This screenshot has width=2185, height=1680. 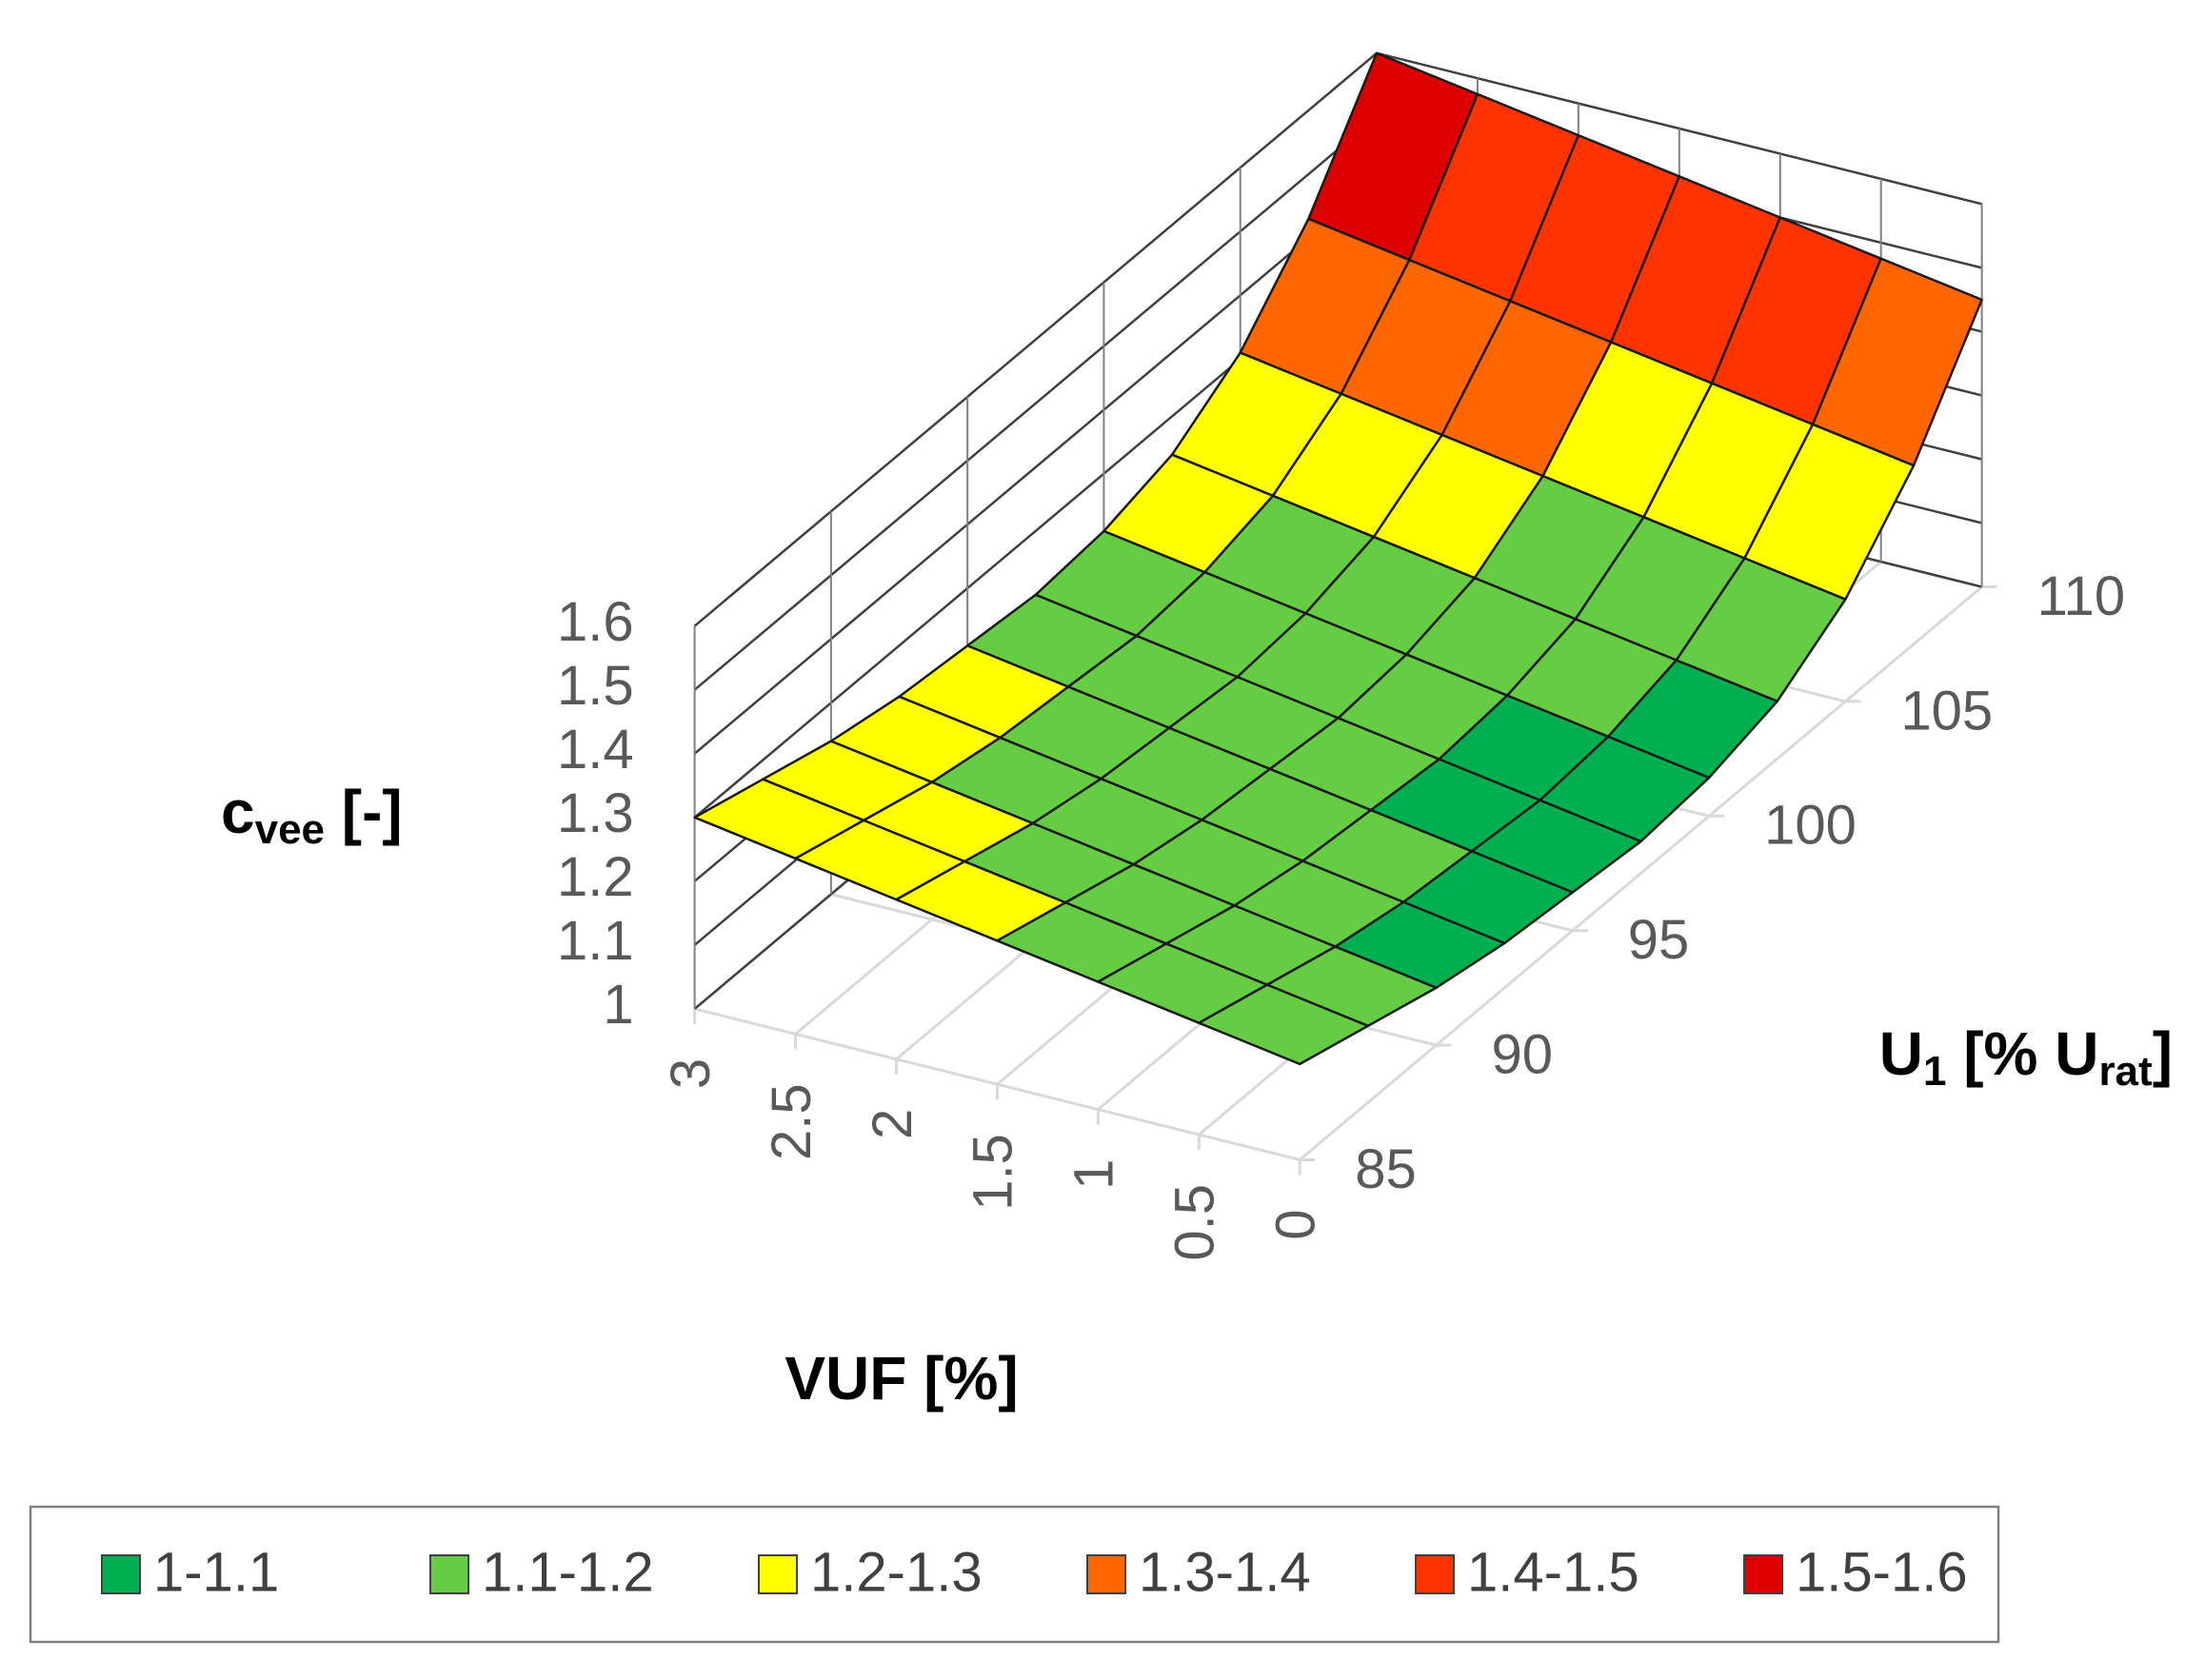 I want to click on legend-label: 1-1.1, so click(x=216, y=1572).